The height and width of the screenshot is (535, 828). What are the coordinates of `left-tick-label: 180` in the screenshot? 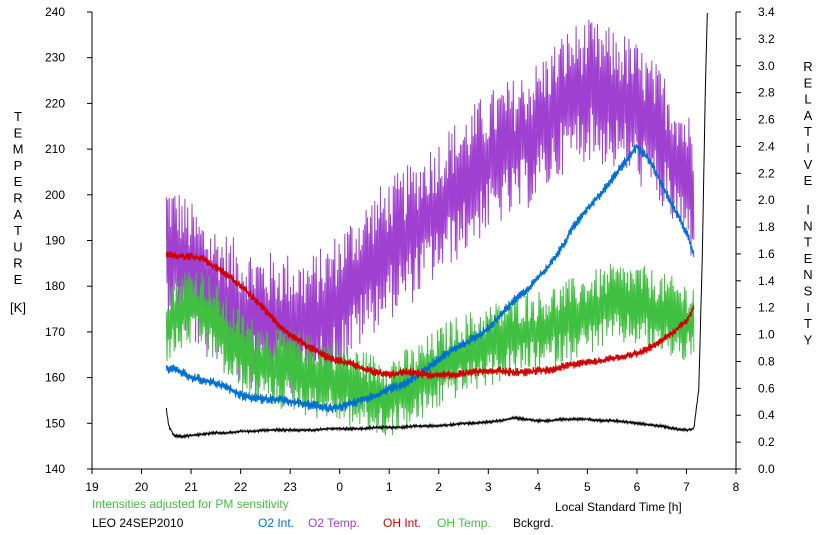 It's located at (55, 286).